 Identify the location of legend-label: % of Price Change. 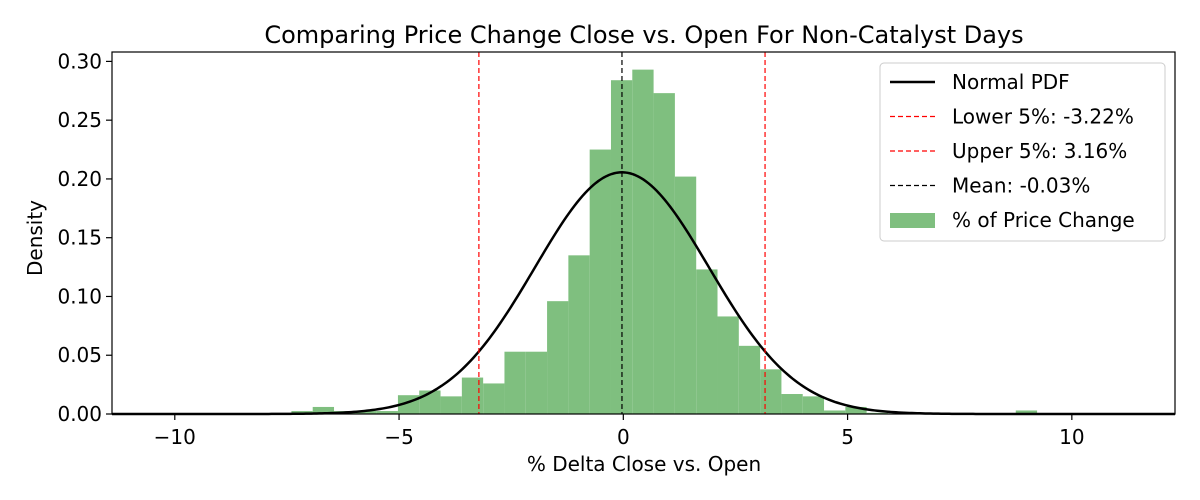
(1043, 220).